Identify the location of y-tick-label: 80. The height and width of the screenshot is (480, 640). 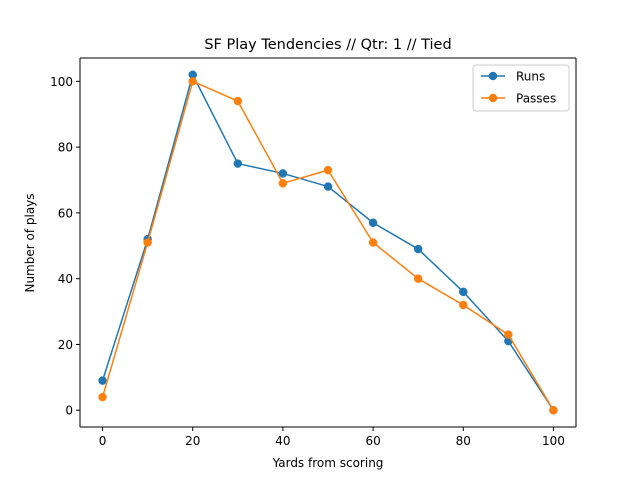
(65, 148).